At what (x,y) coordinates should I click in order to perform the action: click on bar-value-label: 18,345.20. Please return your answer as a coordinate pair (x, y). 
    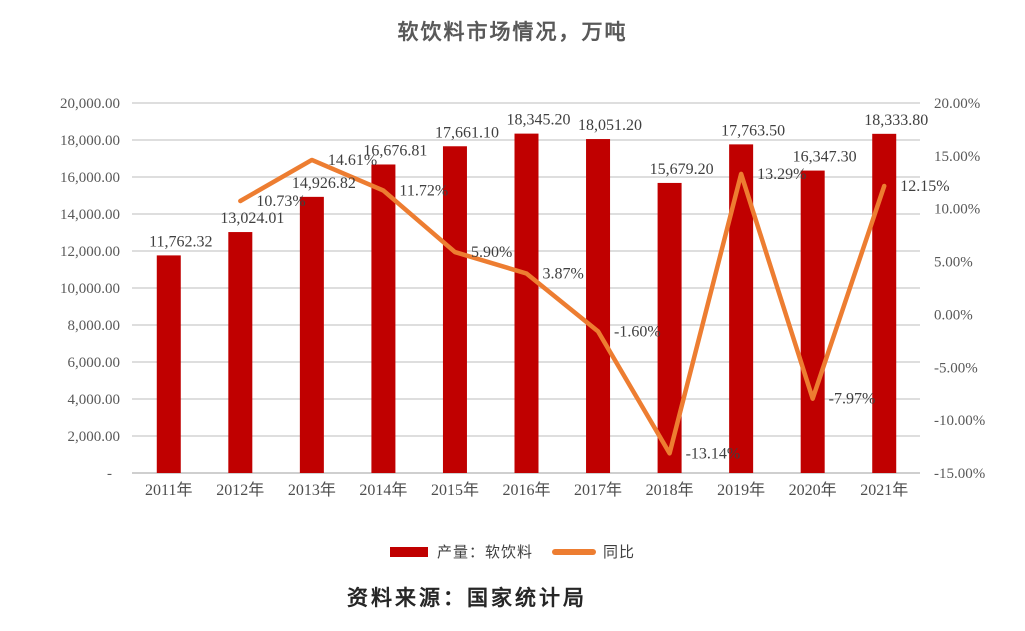
    Looking at the image, I should click on (539, 120).